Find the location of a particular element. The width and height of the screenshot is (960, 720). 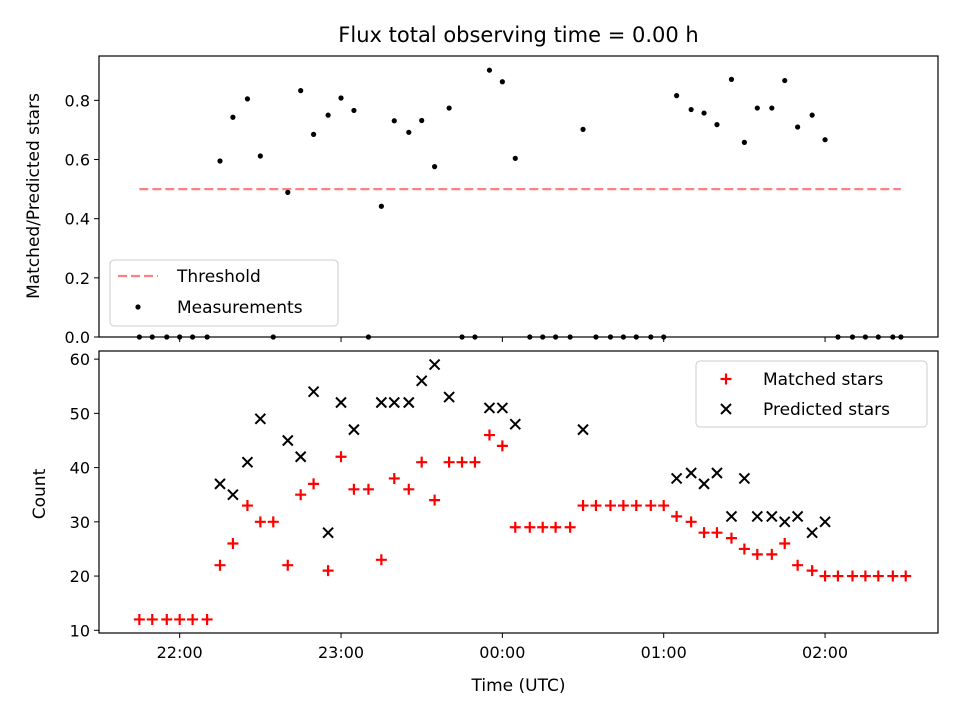

y-tick-label: 0.6 is located at coordinates (77, 160).